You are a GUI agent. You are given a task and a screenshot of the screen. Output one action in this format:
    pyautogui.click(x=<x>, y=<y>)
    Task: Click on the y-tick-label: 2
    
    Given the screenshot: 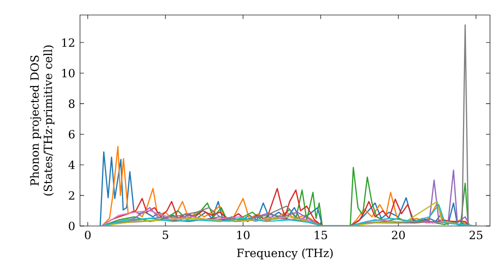 What is the action you would take?
    pyautogui.click(x=71, y=195)
    